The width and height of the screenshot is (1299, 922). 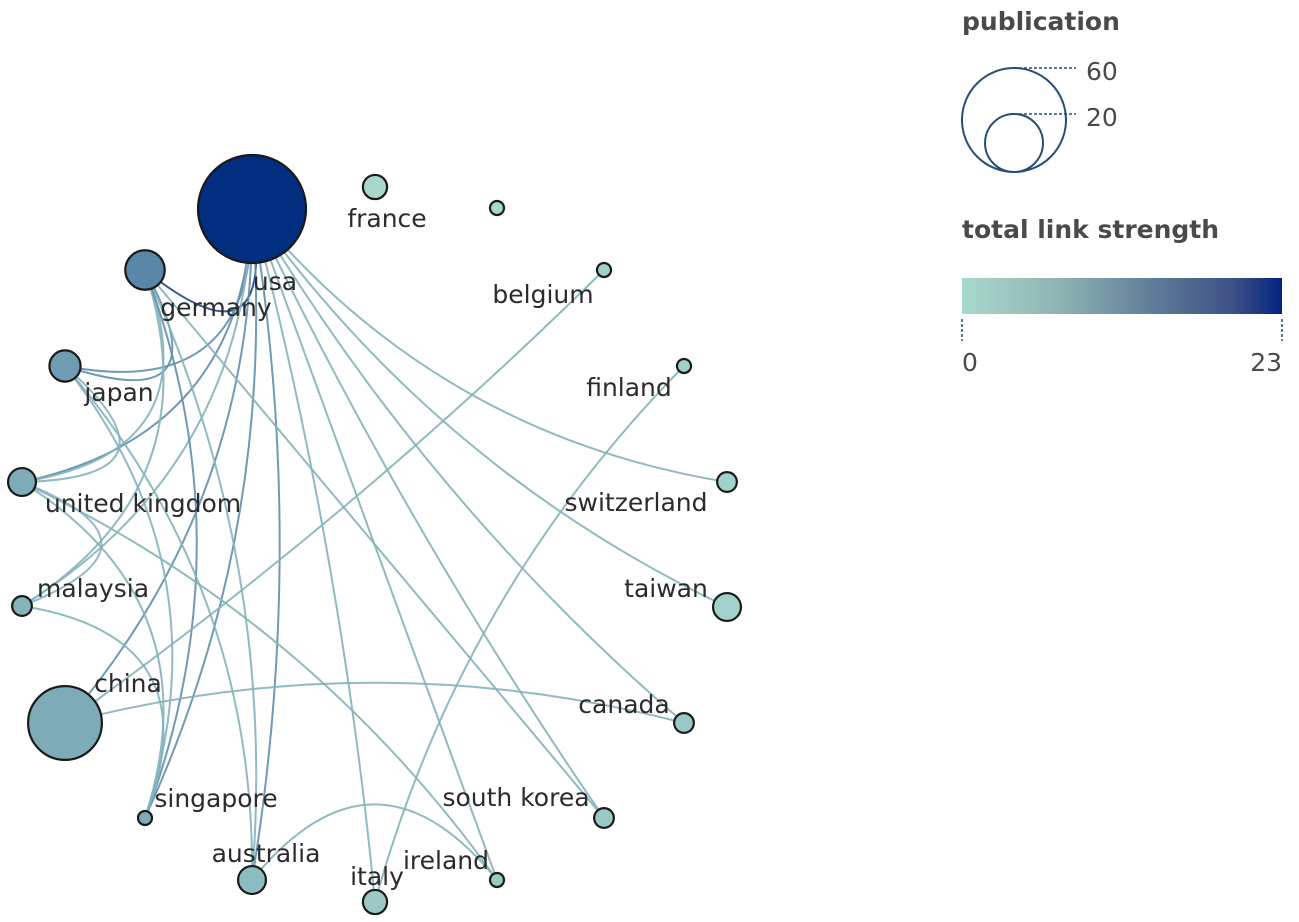 I want to click on node-label-italy: italy, so click(x=377, y=876).